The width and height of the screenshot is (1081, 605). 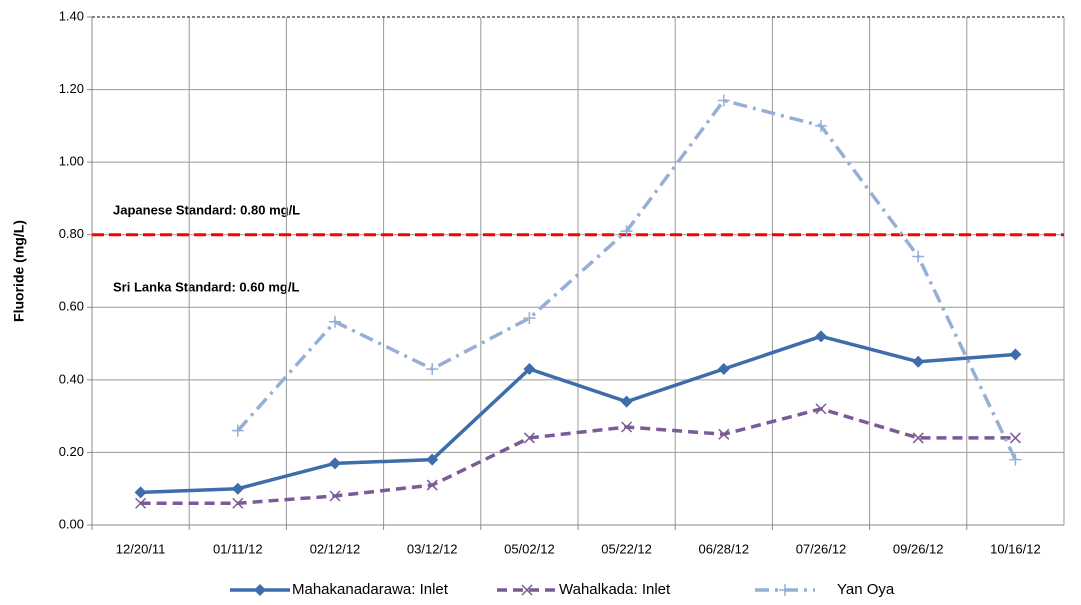 What do you see at coordinates (71, 88) in the screenshot?
I see `y-tick-label: 1.20` at bounding box center [71, 88].